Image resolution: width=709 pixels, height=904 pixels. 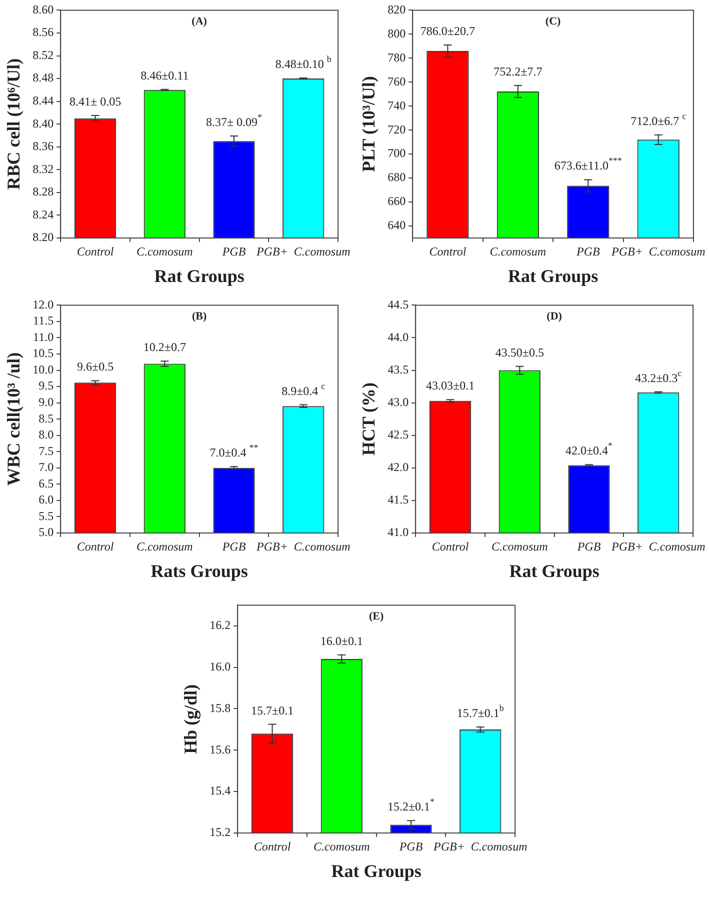 What do you see at coordinates (46, 401) in the screenshot?
I see `y-tick-label: 9.0` at bounding box center [46, 401].